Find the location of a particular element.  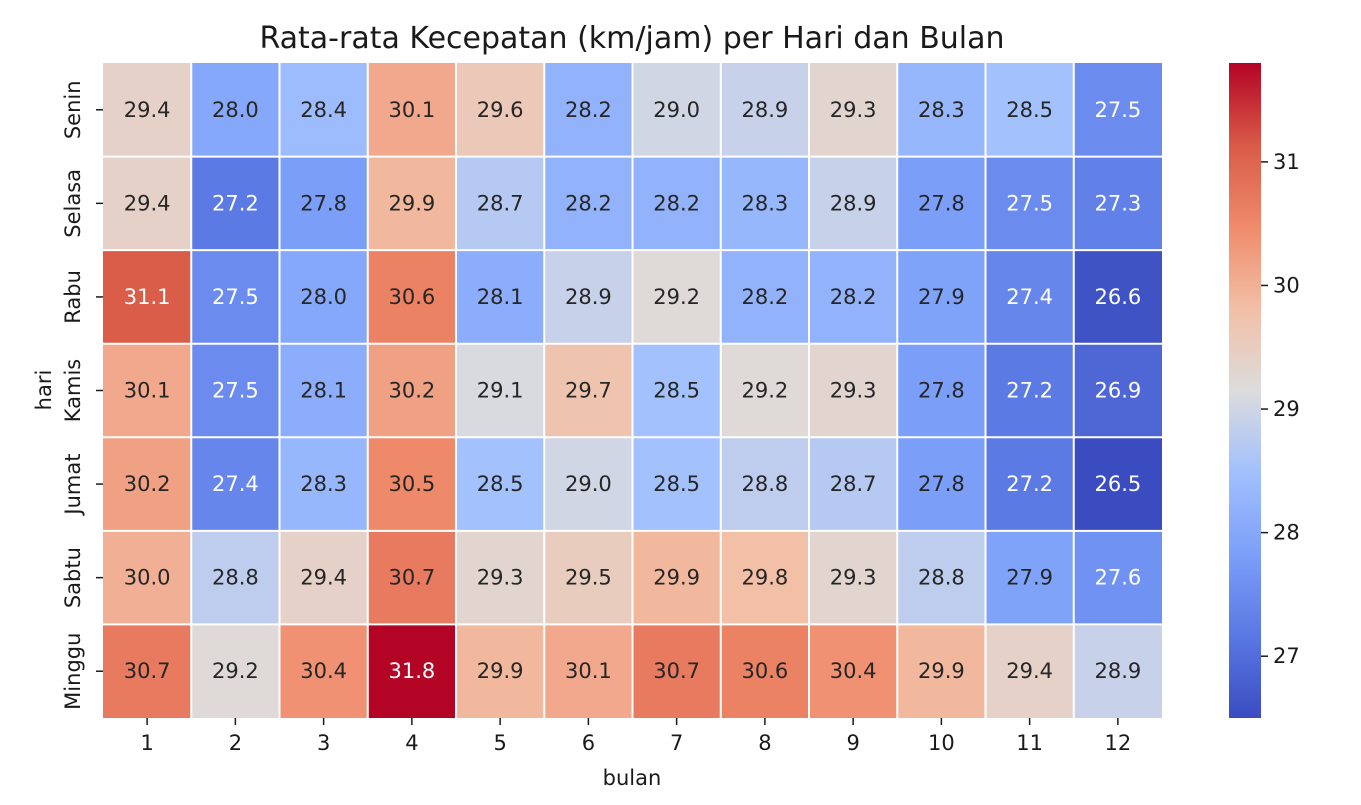

x-tick-label: 8 is located at coordinates (764, 743).